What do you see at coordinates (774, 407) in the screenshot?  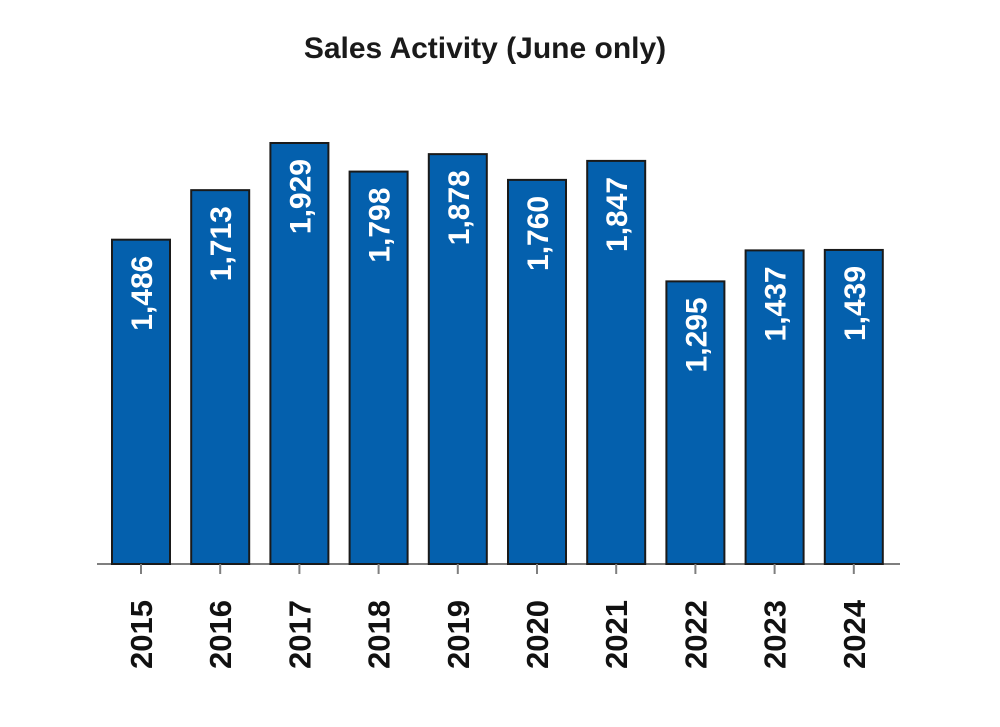 I see `bar-2023` at bounding box center [774, 407].